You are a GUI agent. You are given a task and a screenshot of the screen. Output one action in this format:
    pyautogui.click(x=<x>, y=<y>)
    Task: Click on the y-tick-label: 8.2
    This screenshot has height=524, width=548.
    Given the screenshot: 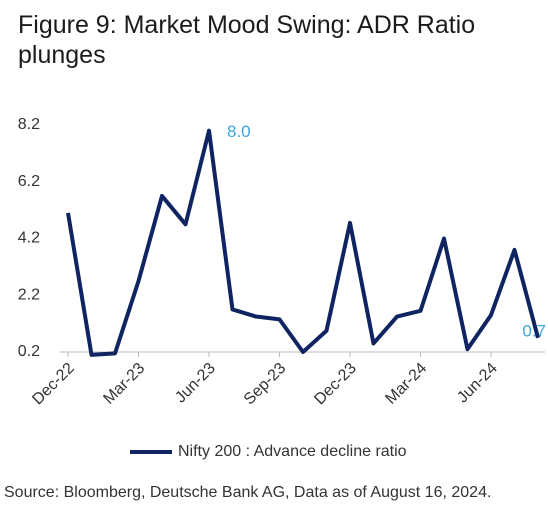 What is the action you would take?
    pyautogui.click(x=29, y=124)
    